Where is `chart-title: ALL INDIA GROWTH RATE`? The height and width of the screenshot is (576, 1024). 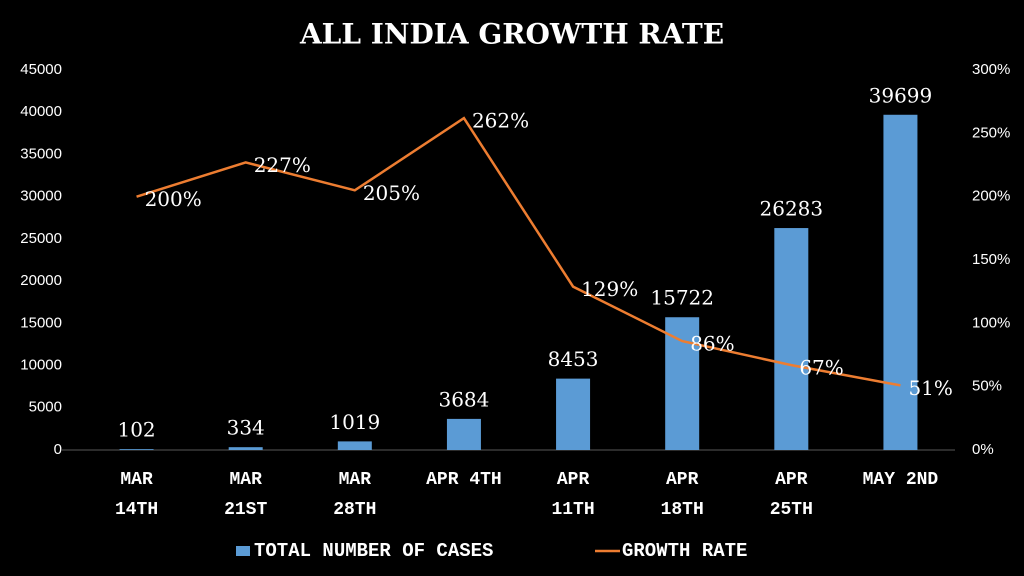 chart-title: ALL INDIA GROWTH RATE is located at coordinates (511, 34).